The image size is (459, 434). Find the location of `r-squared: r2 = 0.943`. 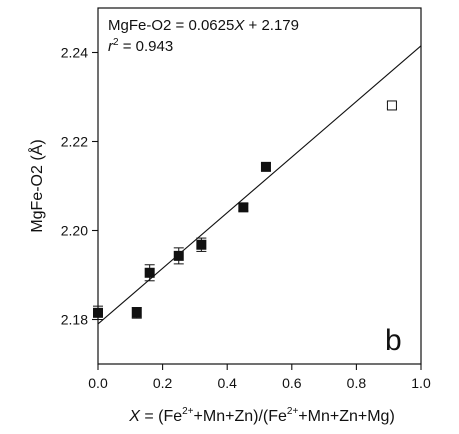

r-squared: r2 = 0.943 is located at coordinates (140, 46).